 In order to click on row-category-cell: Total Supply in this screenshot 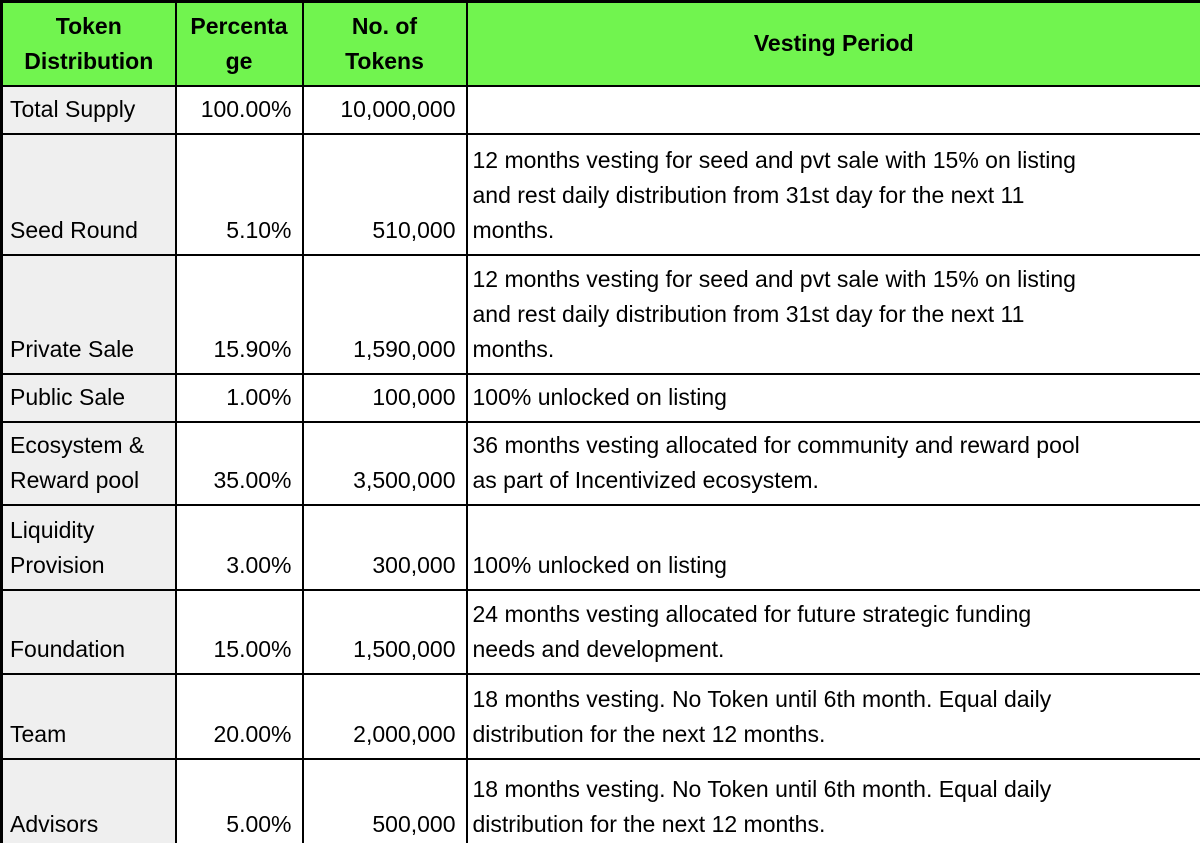, I will do `click(88, 109)`.